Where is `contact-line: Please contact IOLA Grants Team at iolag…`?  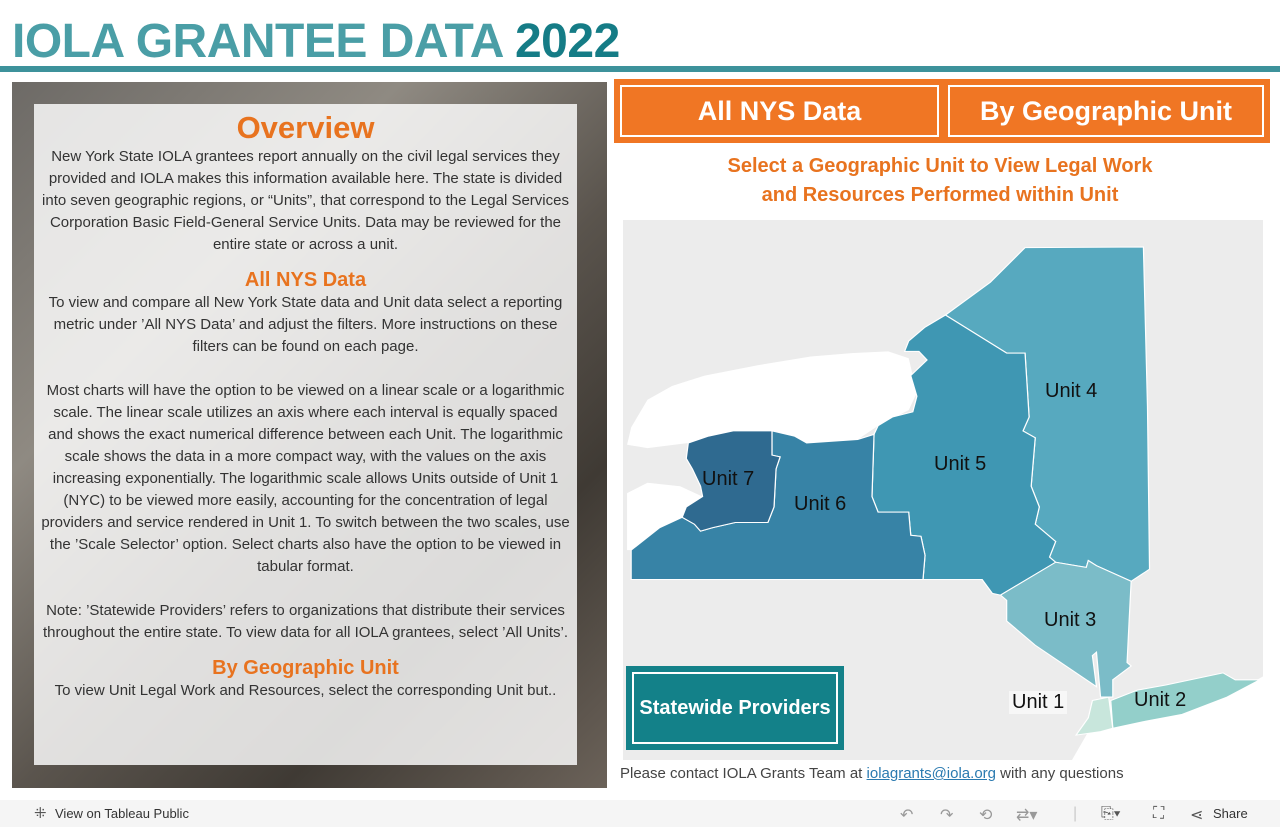 contact-line: Please contact IOLA Grants Team at iolag… is located at coordinates (872, 773).